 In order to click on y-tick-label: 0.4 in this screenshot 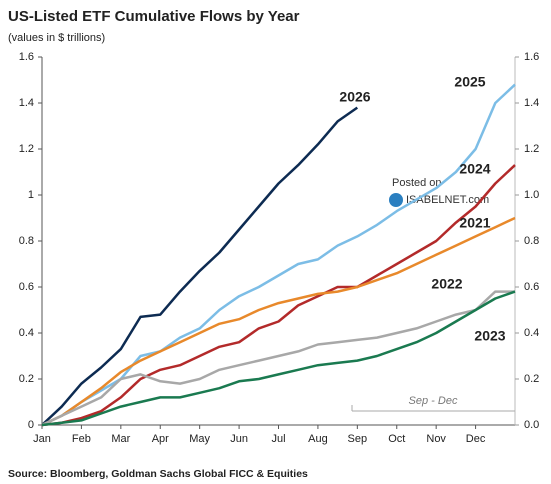, I will do `click(26, 333)`.